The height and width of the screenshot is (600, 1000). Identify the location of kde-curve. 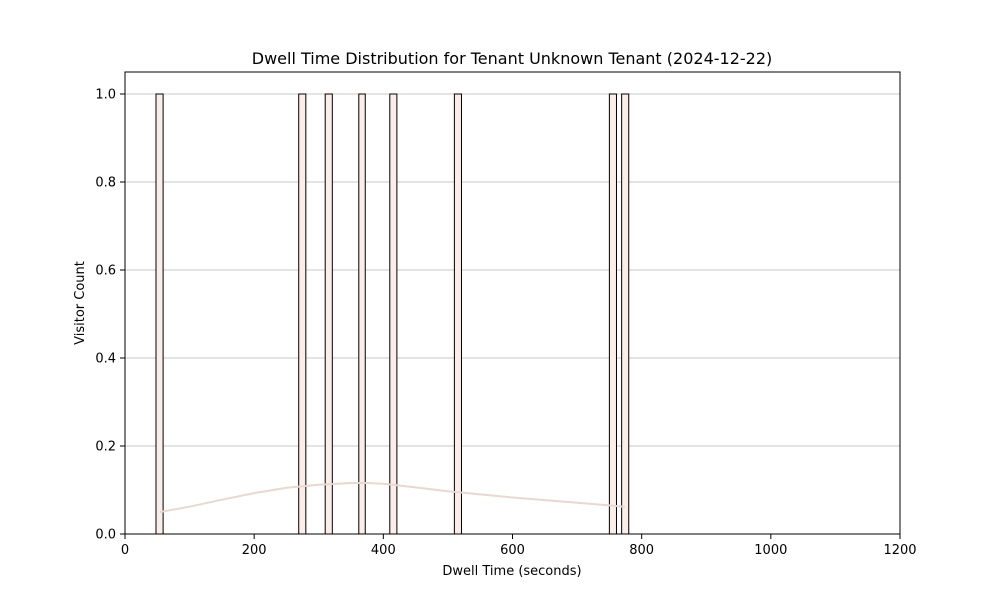
(392, 497).